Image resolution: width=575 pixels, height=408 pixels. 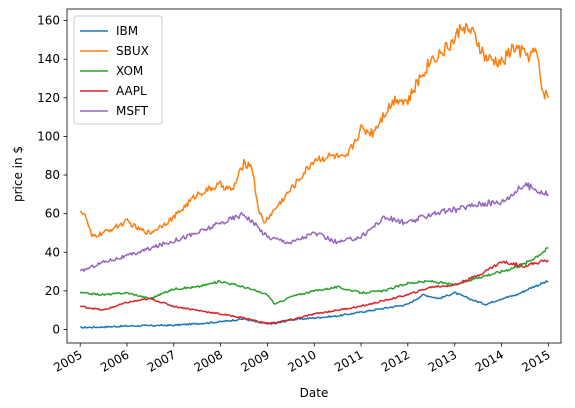 What do you see at coordinates (132, 111) in the screenshot?
I see `legend-label-msft: MSFT` at bounding box center [132, 111].